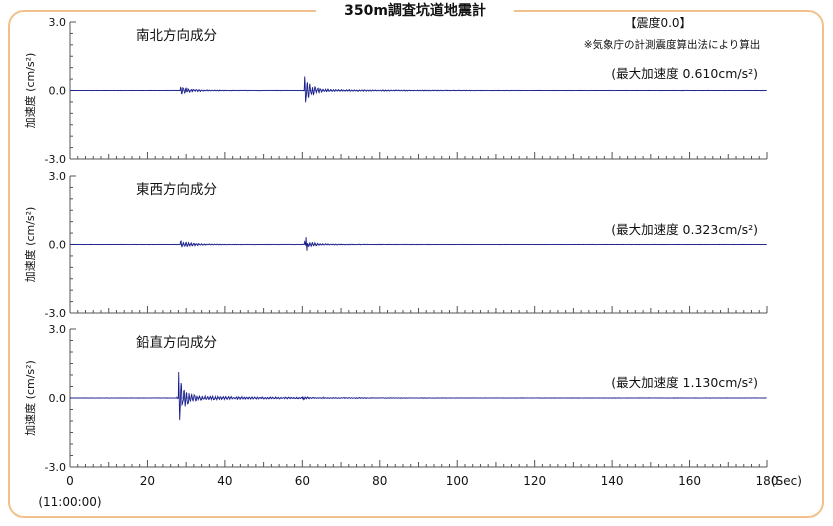 This screenshot has width=833, height=526. Describe the element at coordinates (684, 73) in the screenshot. I see `peak-label: (最大加速度 0.610cm/s²)` at that location.